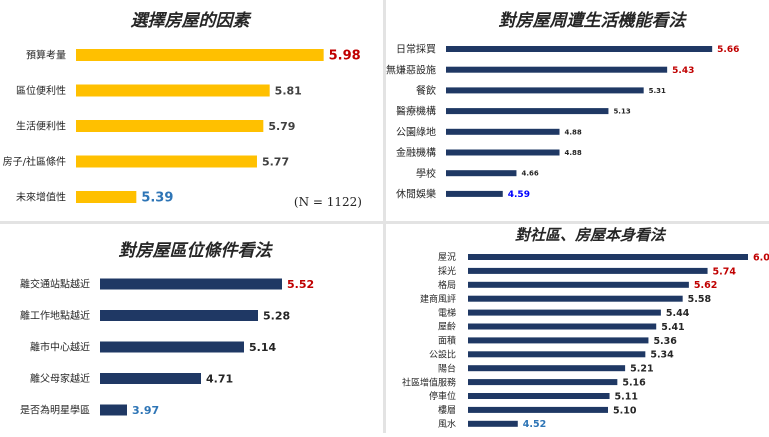  I want to click on value-label: 5.44, so click(678, 313).